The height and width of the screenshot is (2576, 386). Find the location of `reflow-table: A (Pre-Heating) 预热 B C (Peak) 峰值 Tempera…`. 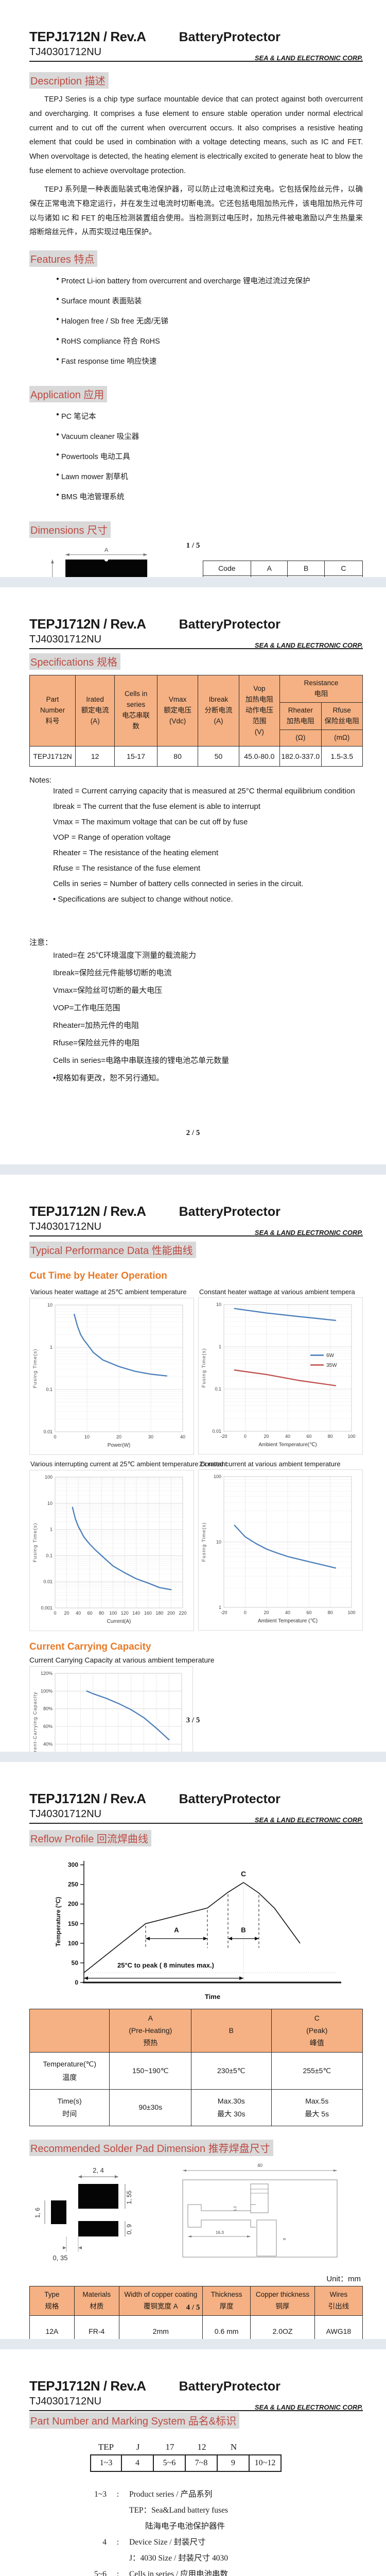

reflow-table: A (Pre-Heating) 预热 B C (Peak) 峰值 Tempera… is located at coordinates (196, 2067).